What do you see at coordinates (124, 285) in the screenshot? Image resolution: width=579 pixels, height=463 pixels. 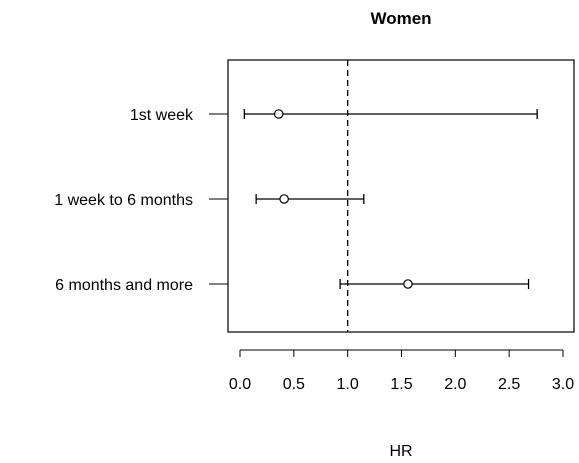 I see `row-label: 6 months and more` at bounding box center [124, 285].